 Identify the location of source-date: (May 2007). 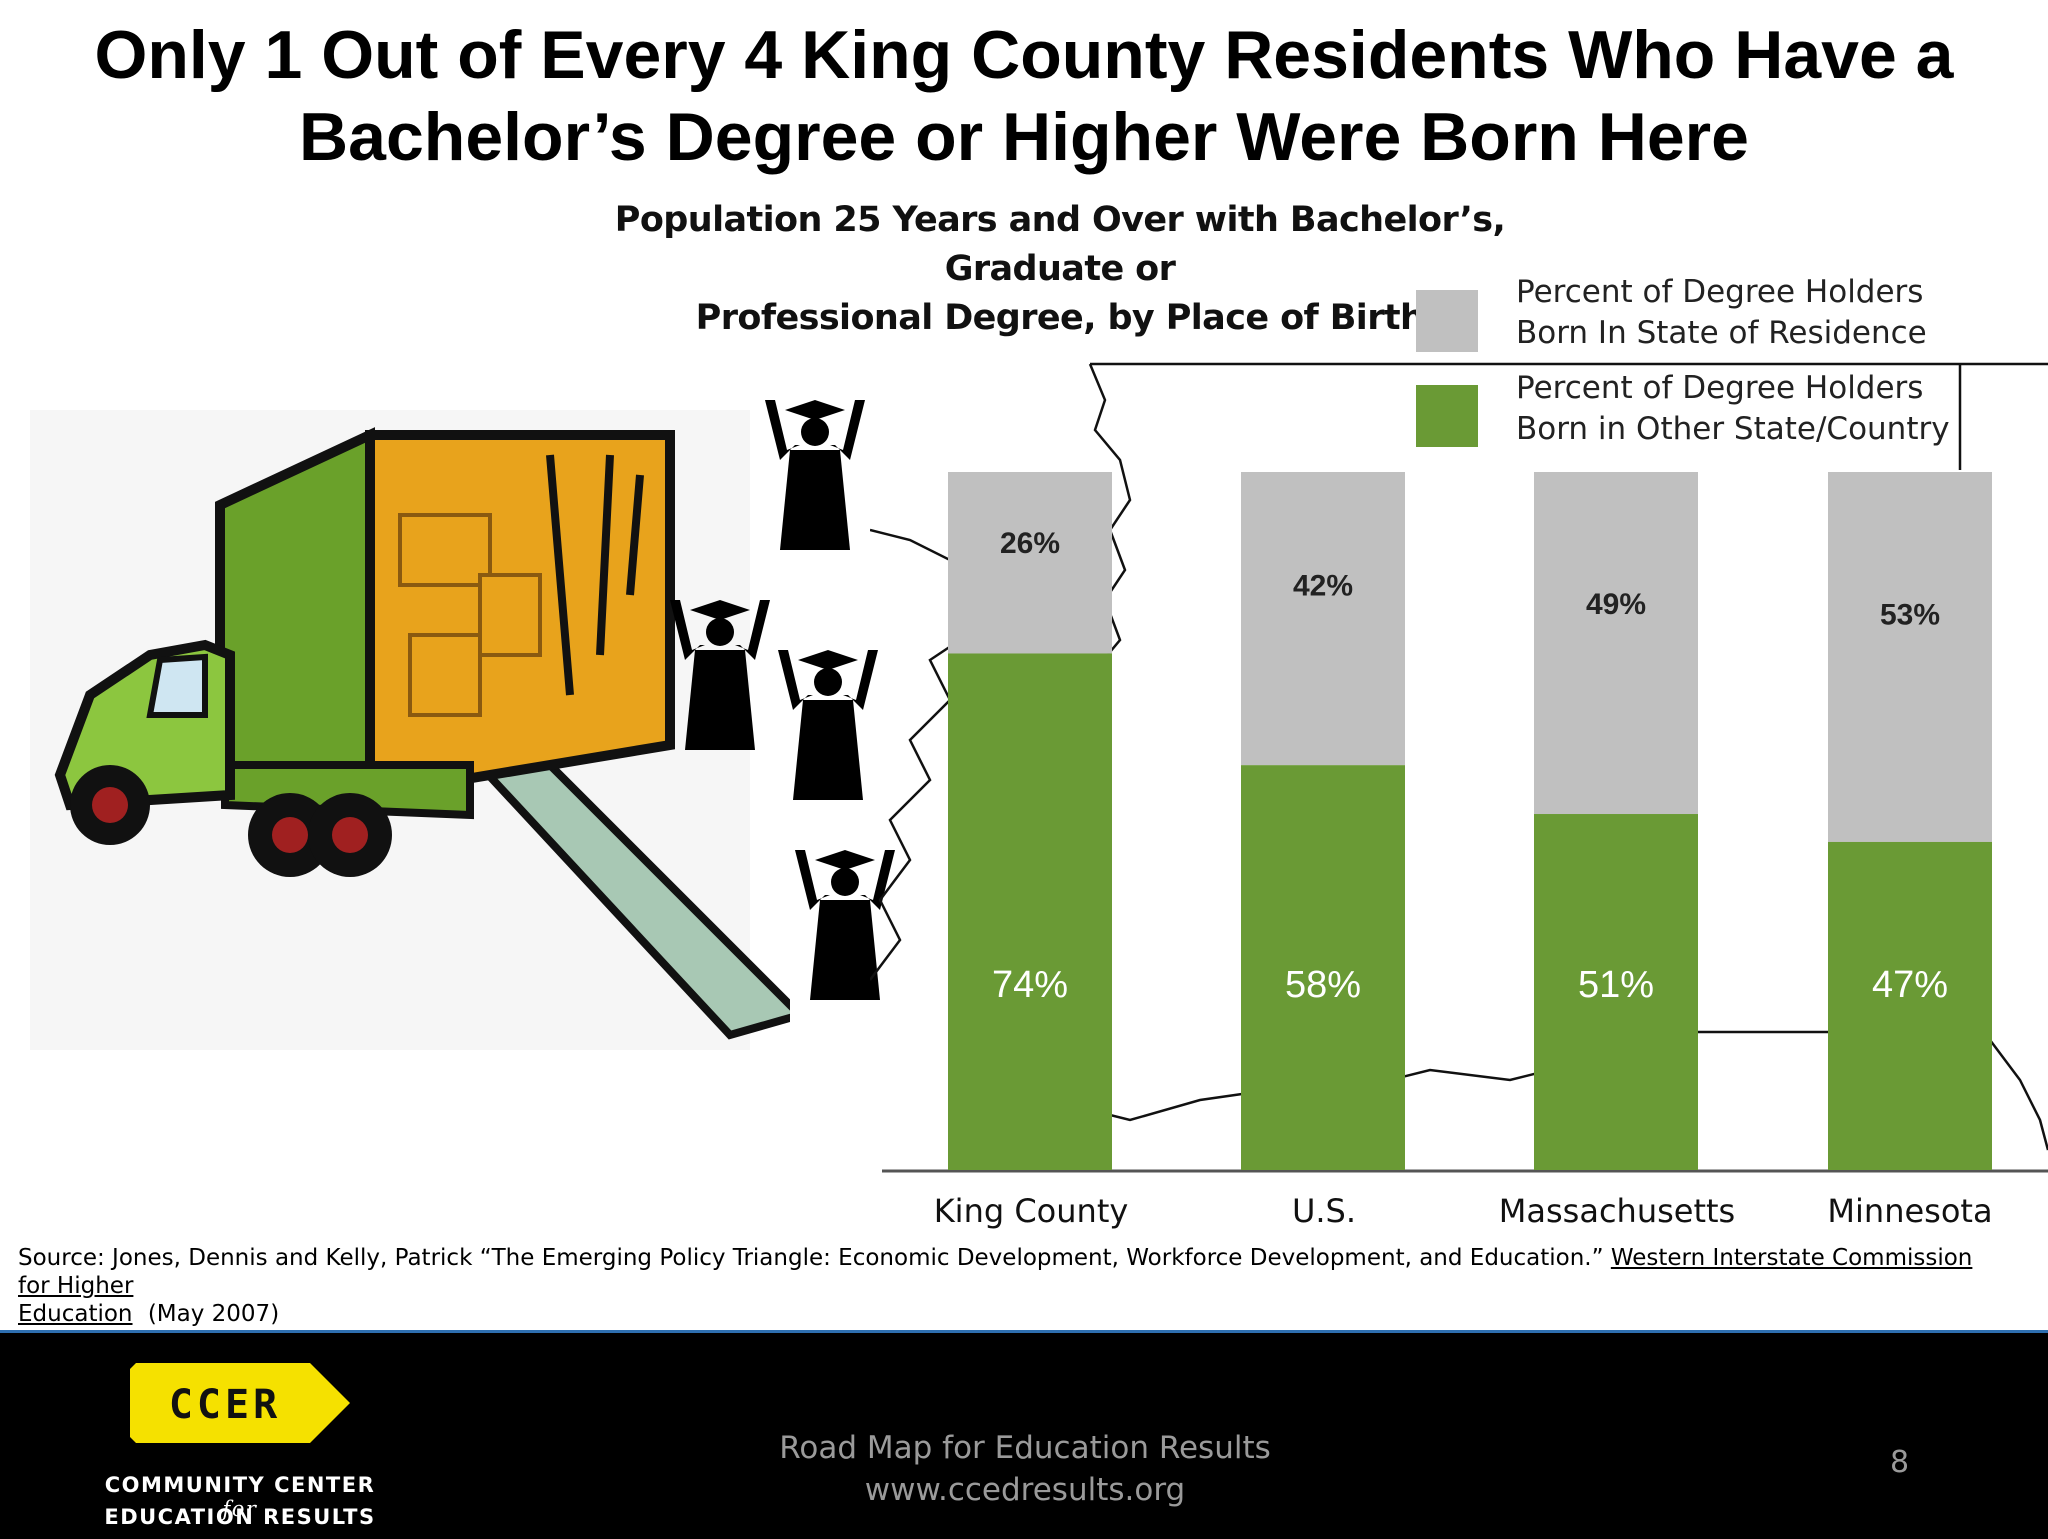
(213, 1314).